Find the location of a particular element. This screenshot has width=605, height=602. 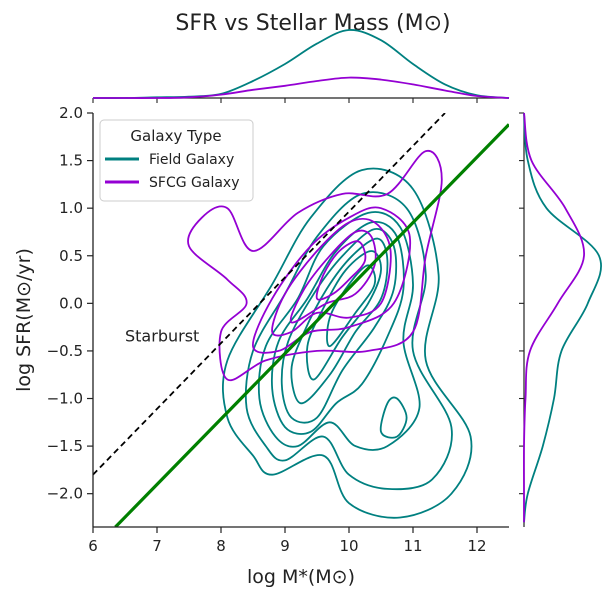

x-tick-label: 8 is located at coordinates (221, 546).